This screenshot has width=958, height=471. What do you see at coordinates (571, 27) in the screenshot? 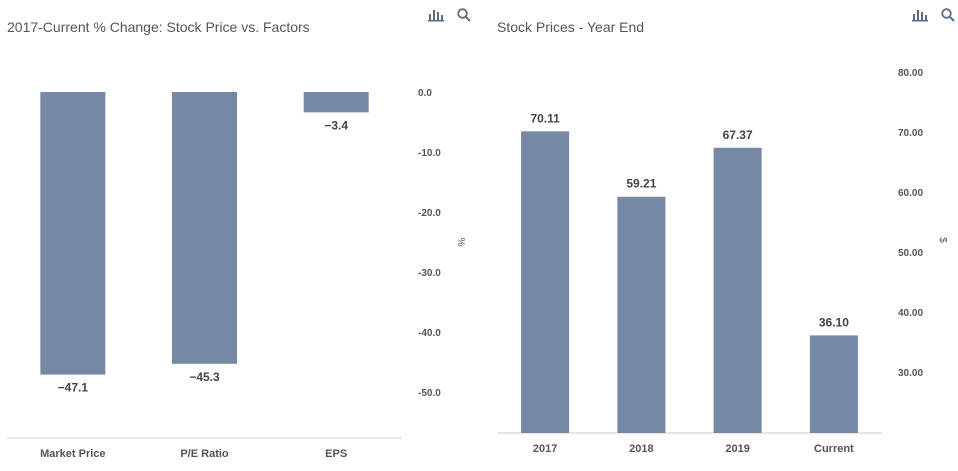
I see `chart-title: Stock Prices - Year End` at bounding box center [571, 27].